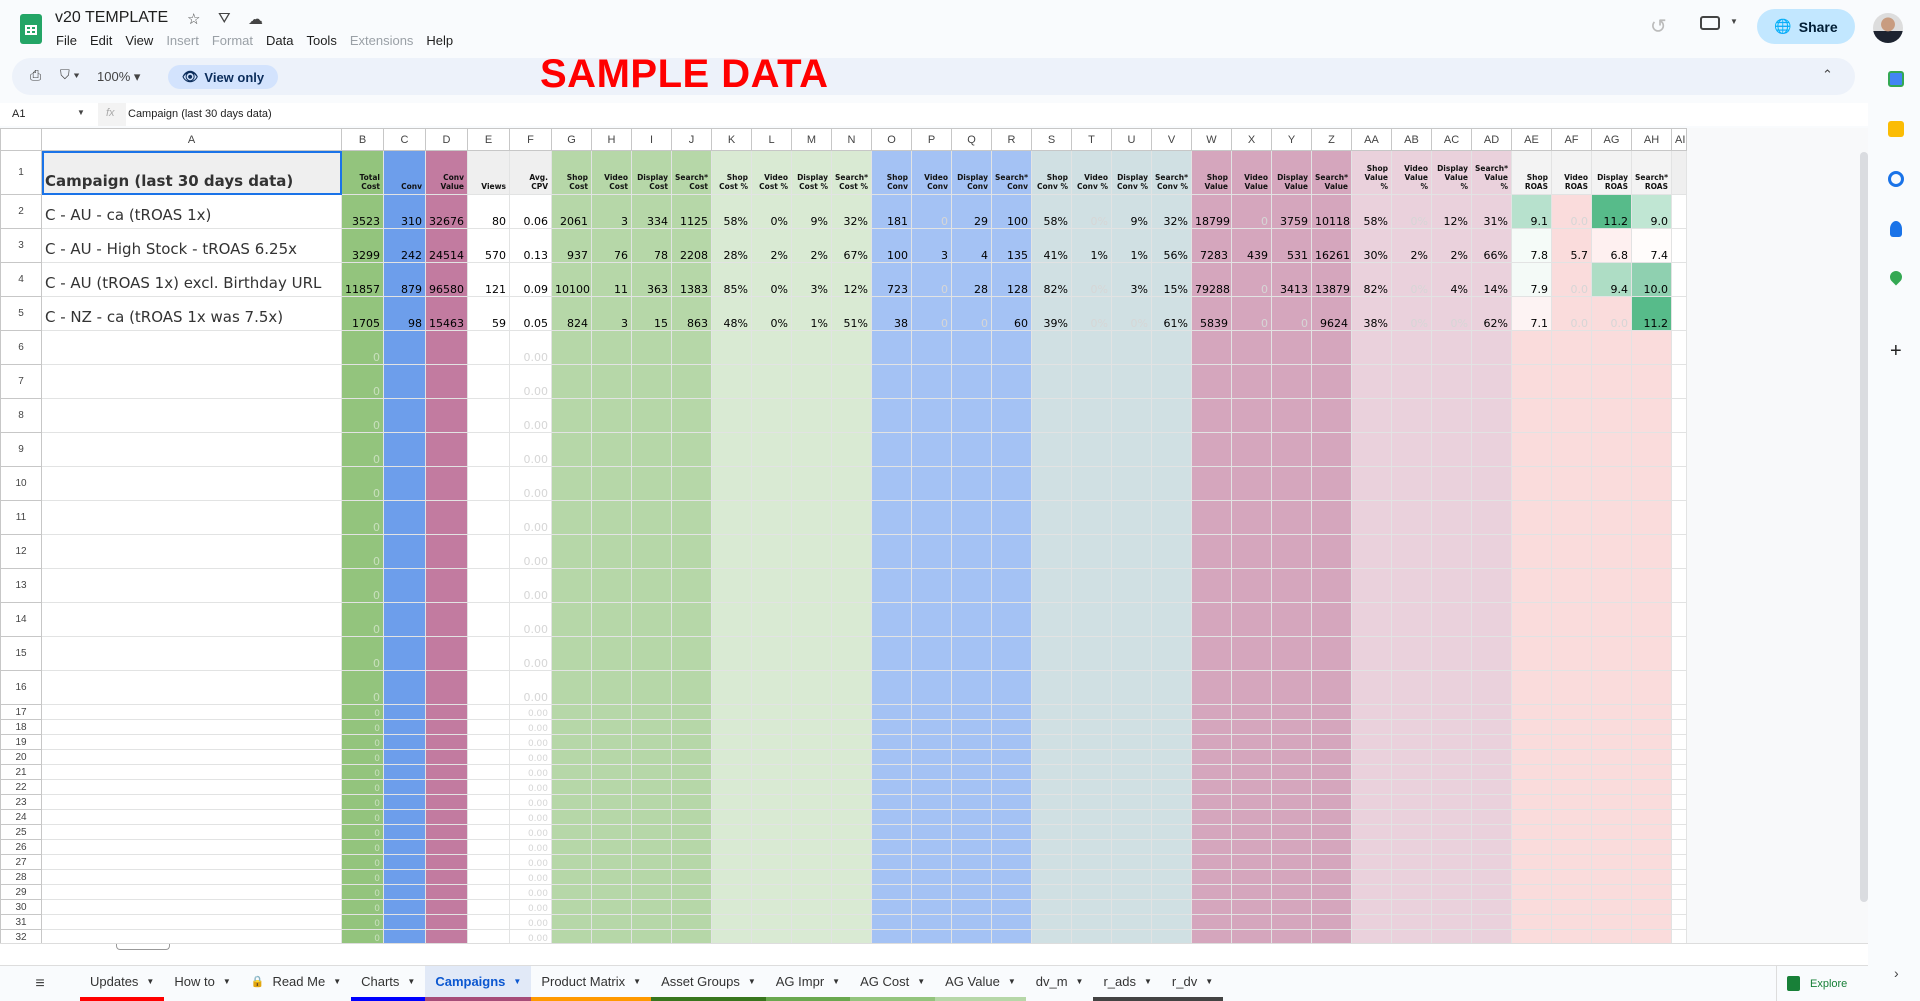 The image size is (1920, 1001). What do you see at coordinates (731, 862) in the screenshot?
I see `cell-K27` at bounding box center [731, 862].